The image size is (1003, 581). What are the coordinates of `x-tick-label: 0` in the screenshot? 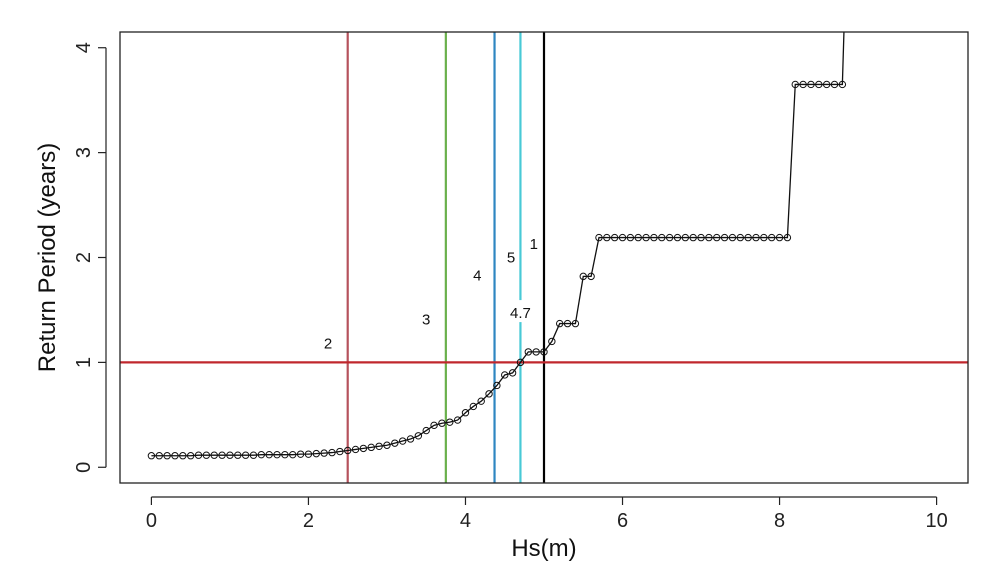 It's located at (151, 521).